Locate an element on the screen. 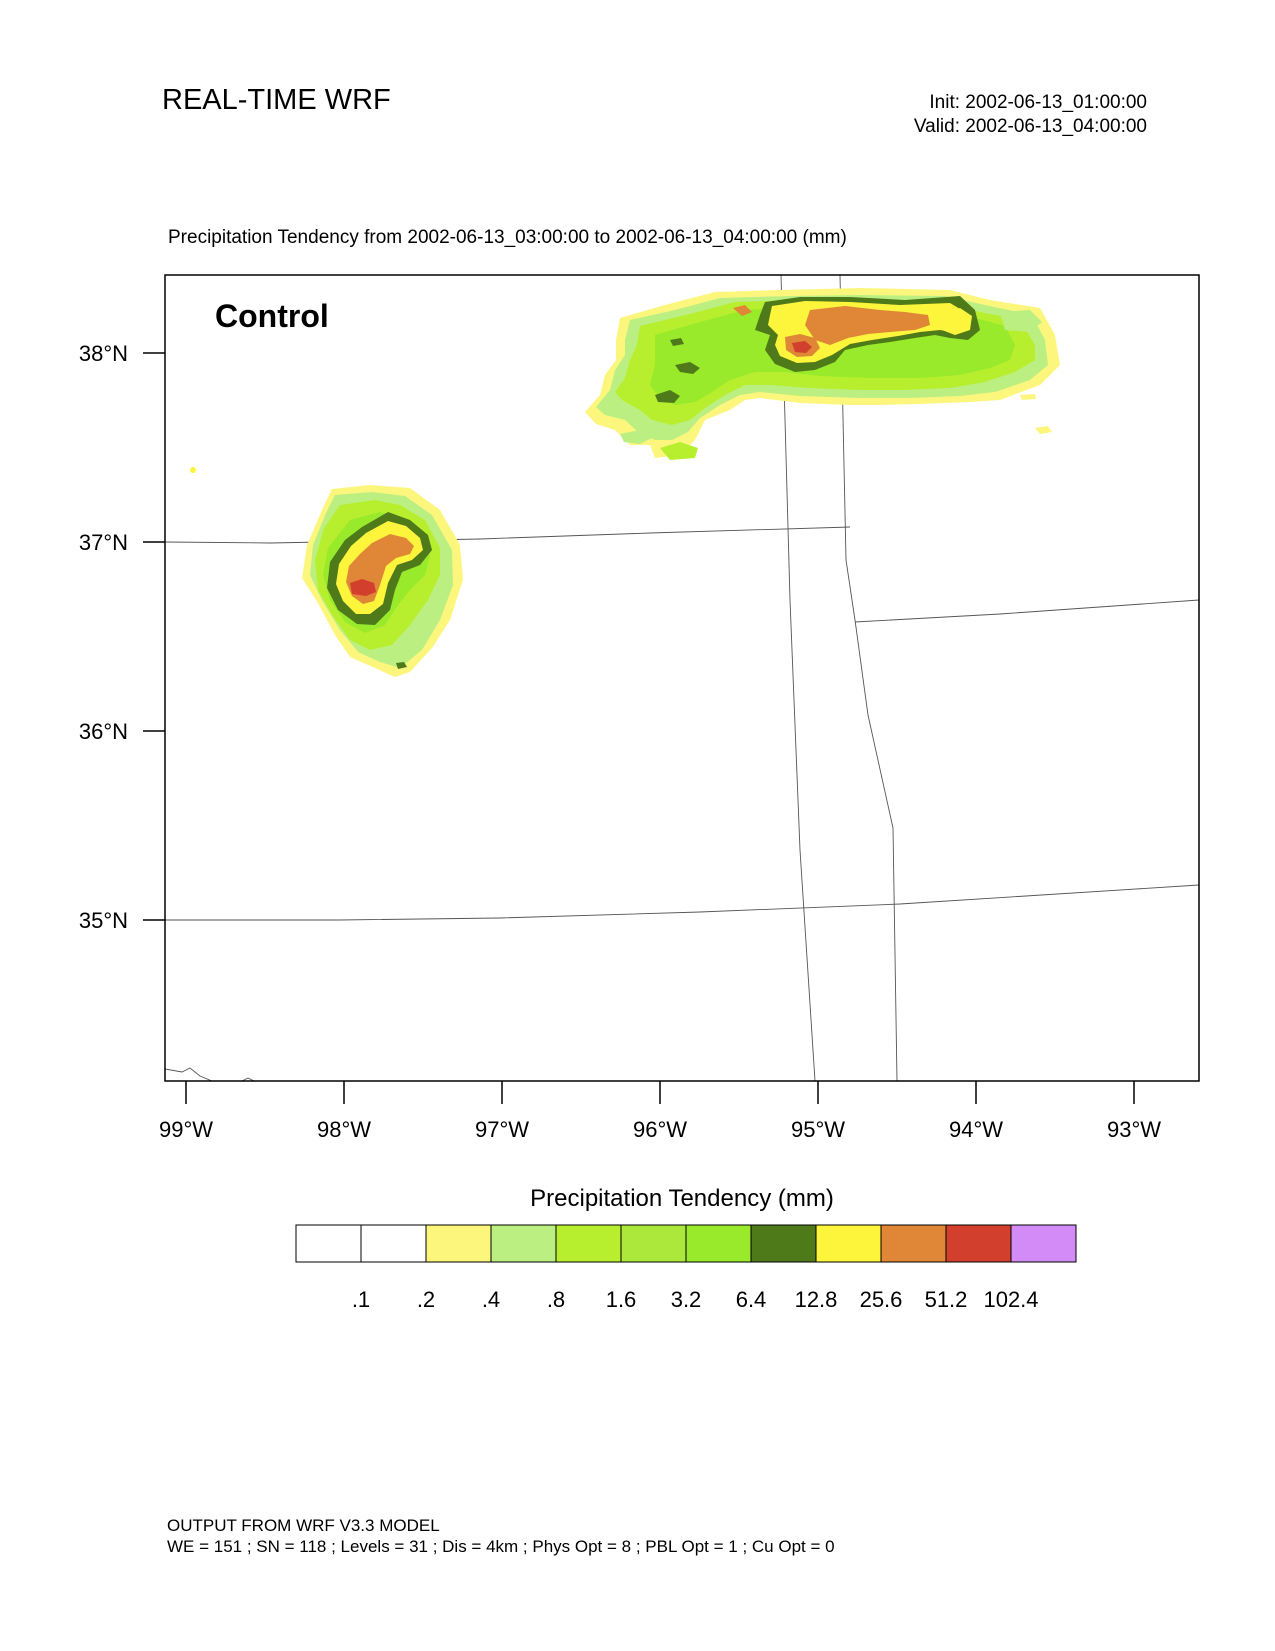 The height and width of the screenshot is (1651, 1275). colorbar is located at coordinates (686, 1243).